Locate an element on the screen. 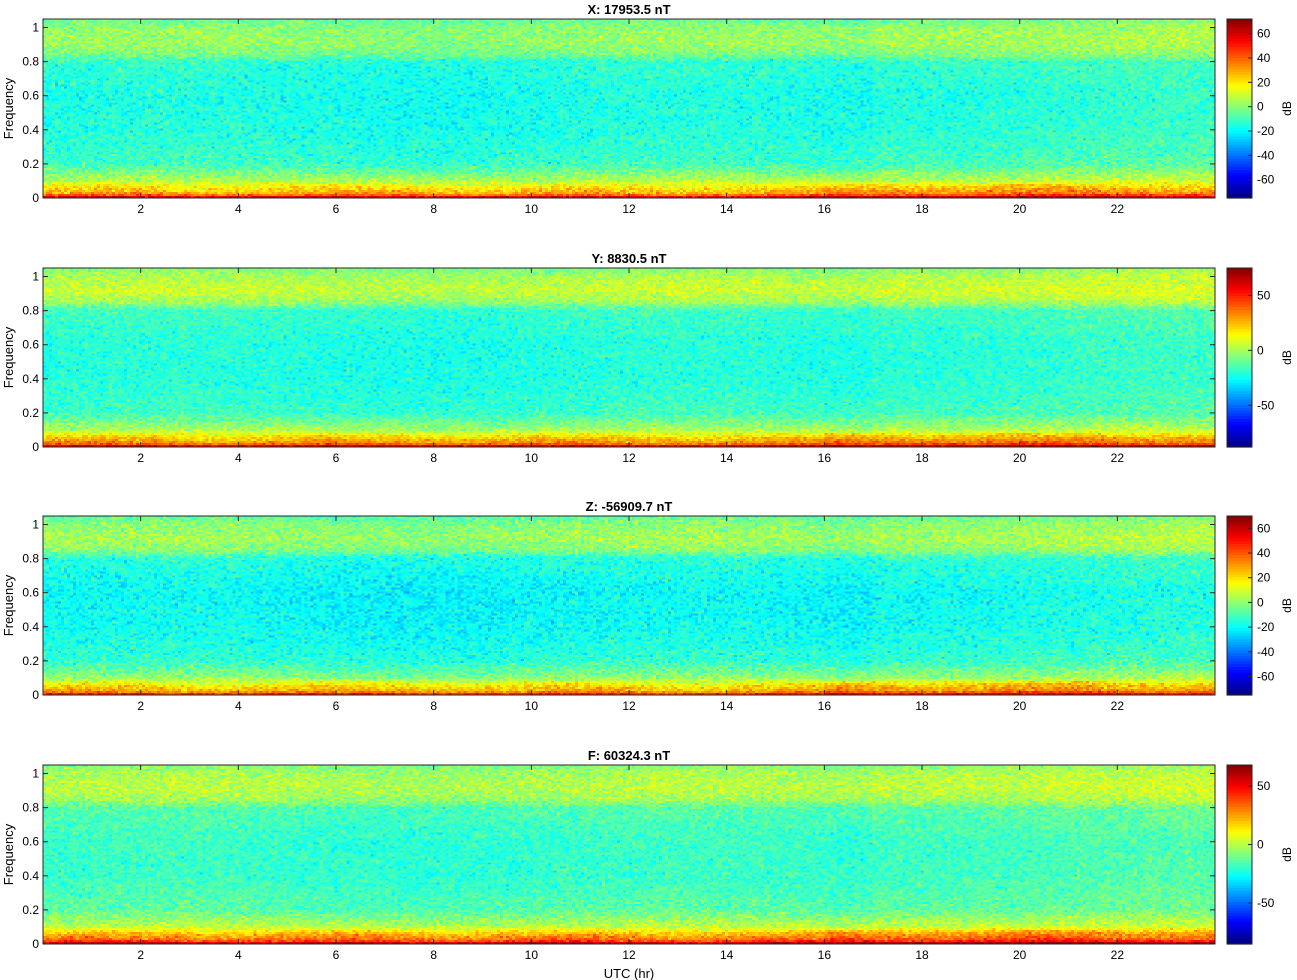  colorbar-tick-label: -40 is located at coordinates (1266, 155).